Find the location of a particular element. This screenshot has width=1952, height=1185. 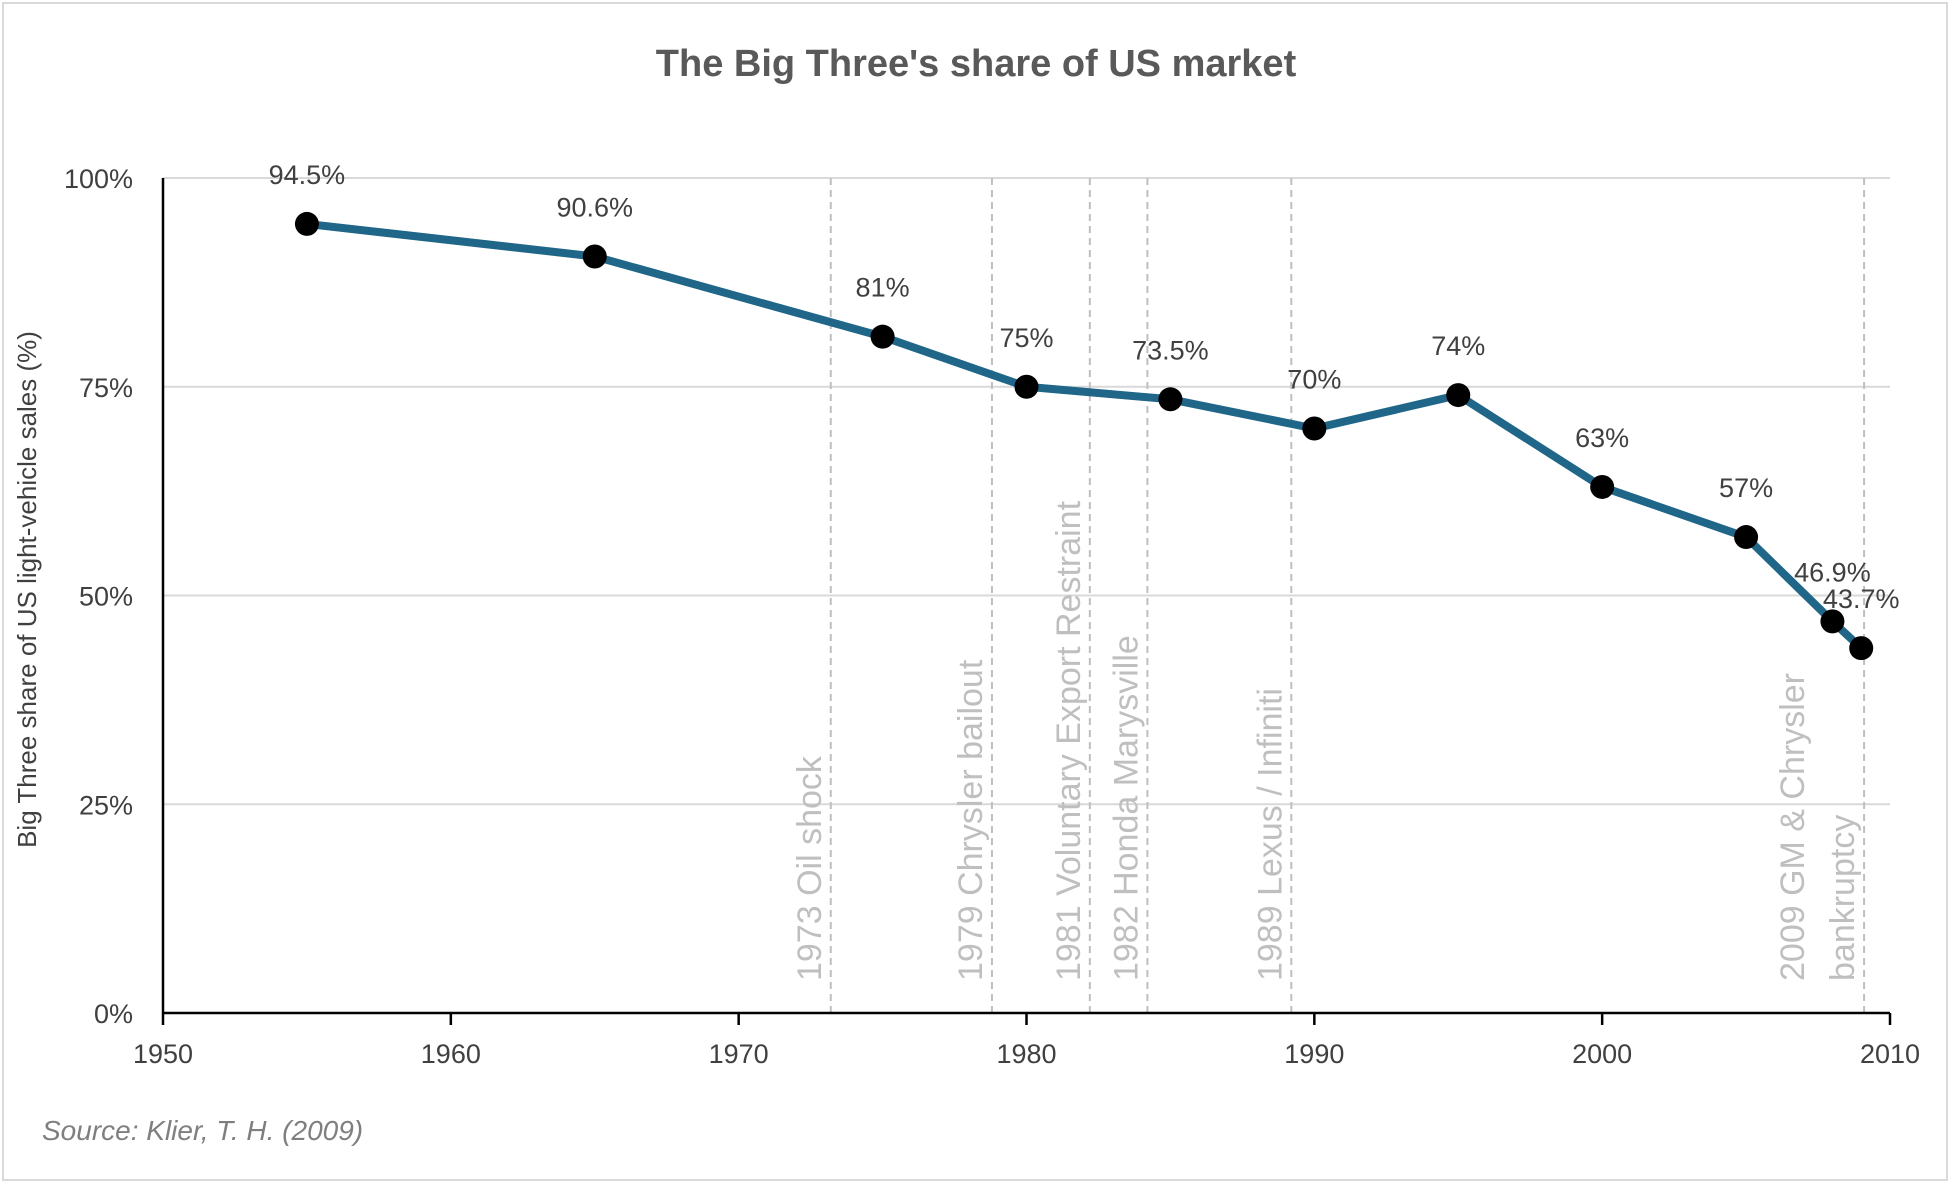

data-label: 90.6% is located at coordinates (594, 207).